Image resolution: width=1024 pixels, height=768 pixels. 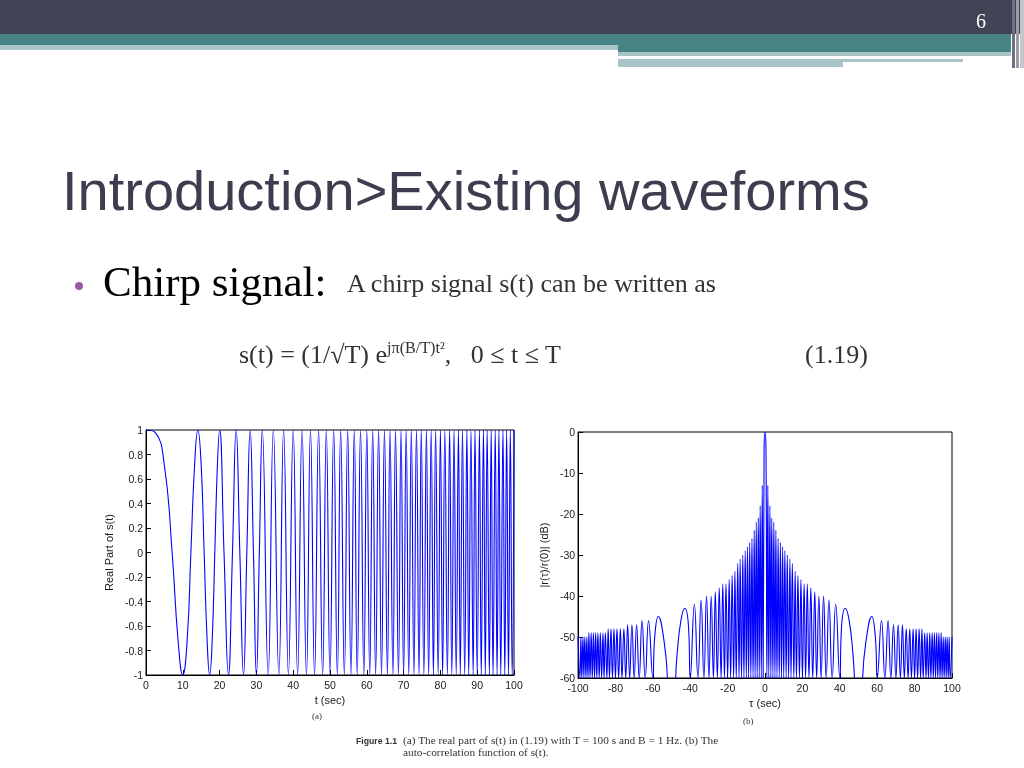 What do you see at coordinates (136, 454) in the screenshot?
I see `y-tick-label: 0.8` at bounding box center [136, 454].